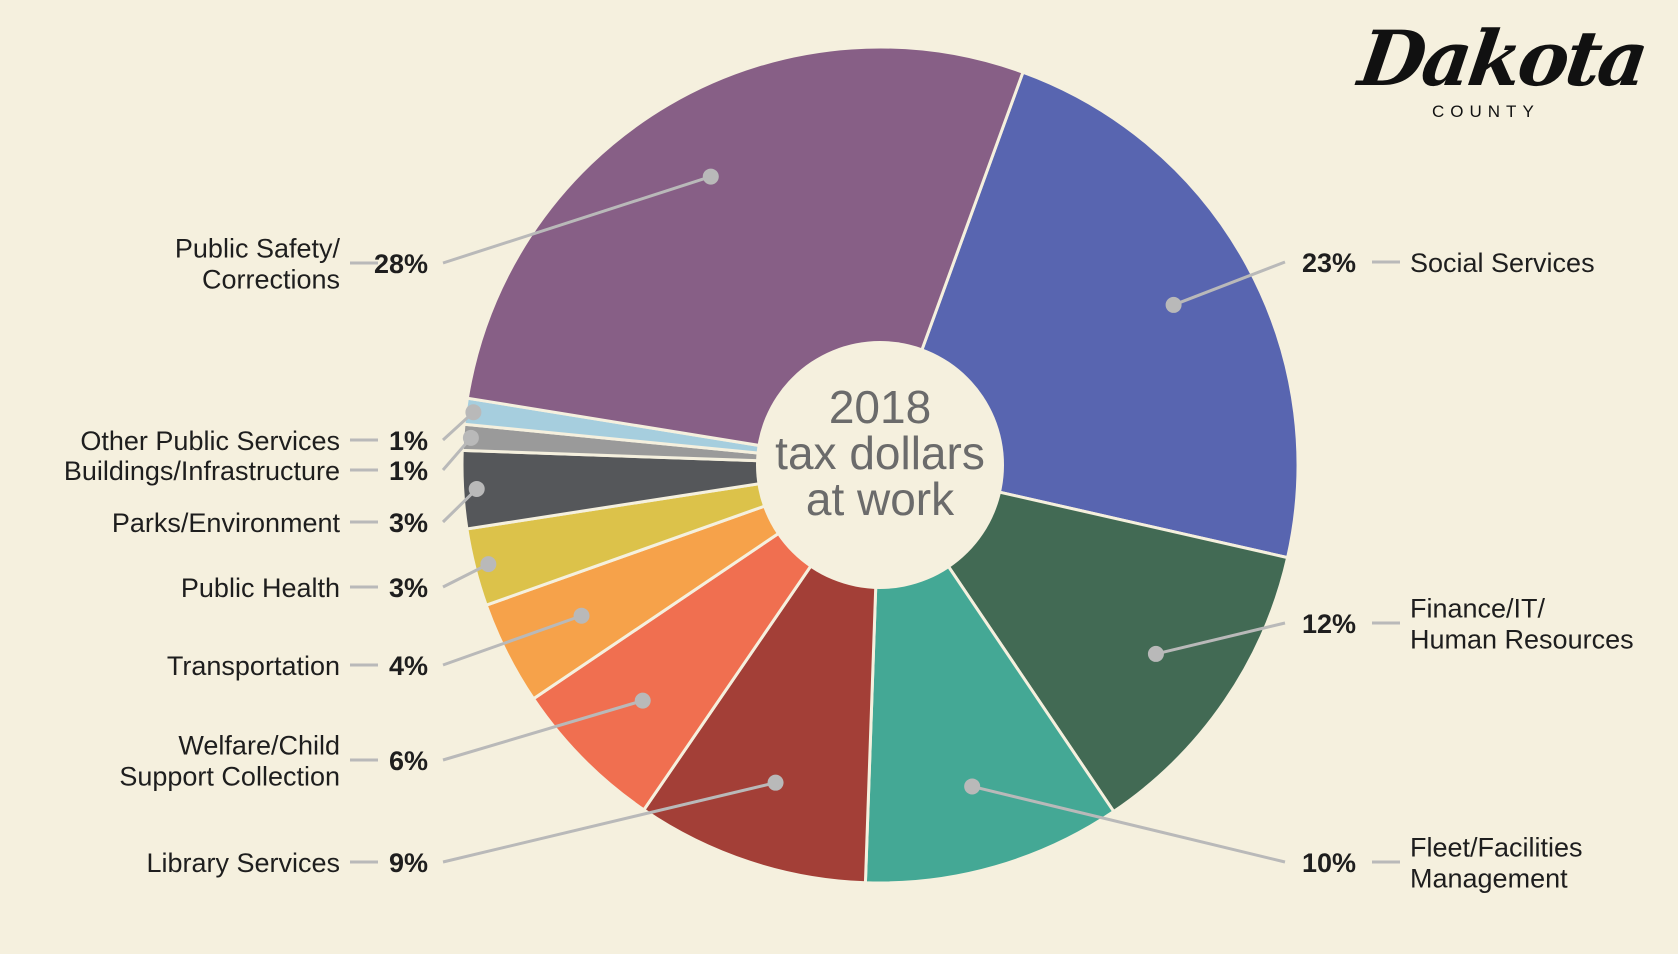 Image resolution: width=1678 pixels, height=954 pixels. I want to click on slice-label: Social Services, so click(1502, 263).